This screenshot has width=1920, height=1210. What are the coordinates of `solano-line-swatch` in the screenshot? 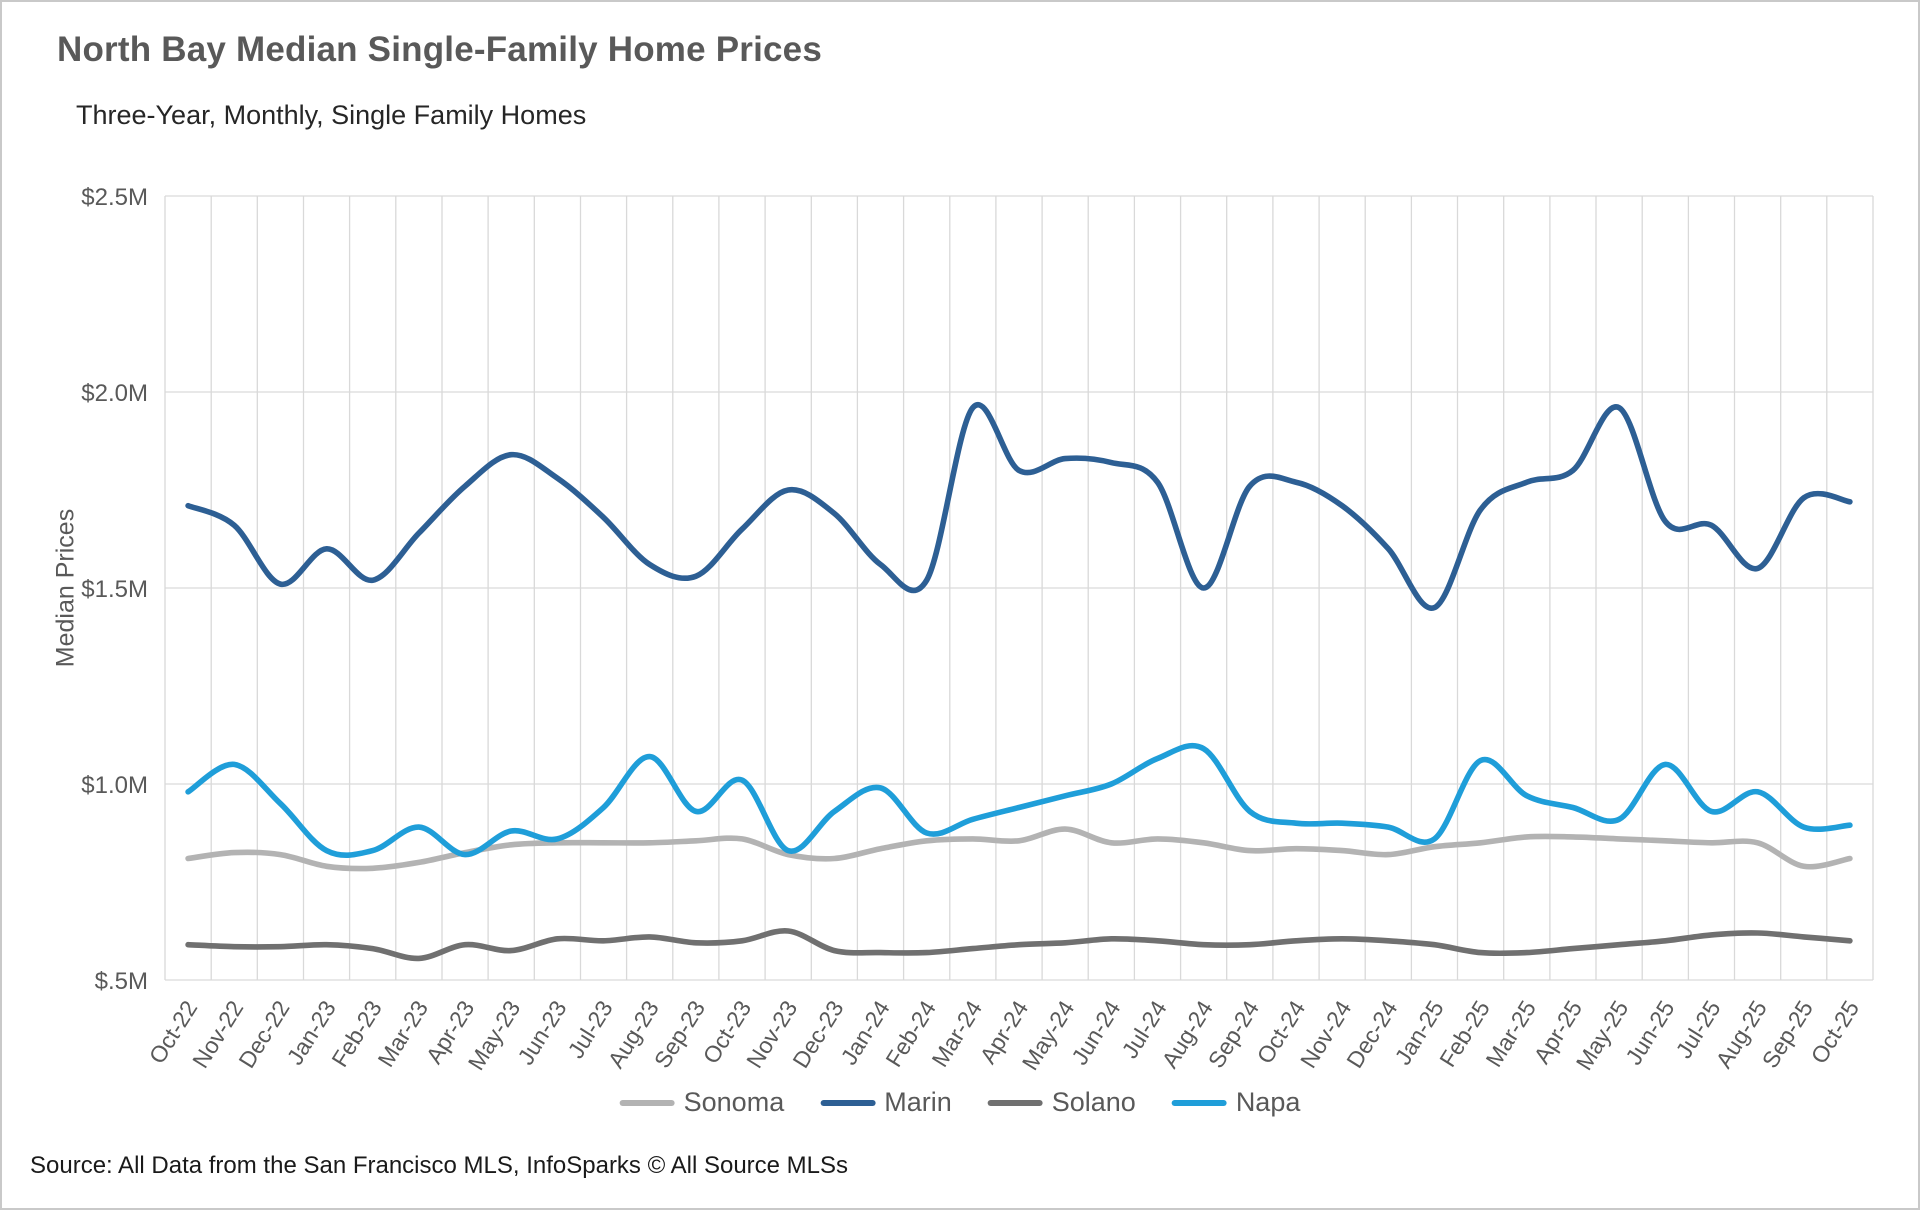 It's located at (1015, 1102).